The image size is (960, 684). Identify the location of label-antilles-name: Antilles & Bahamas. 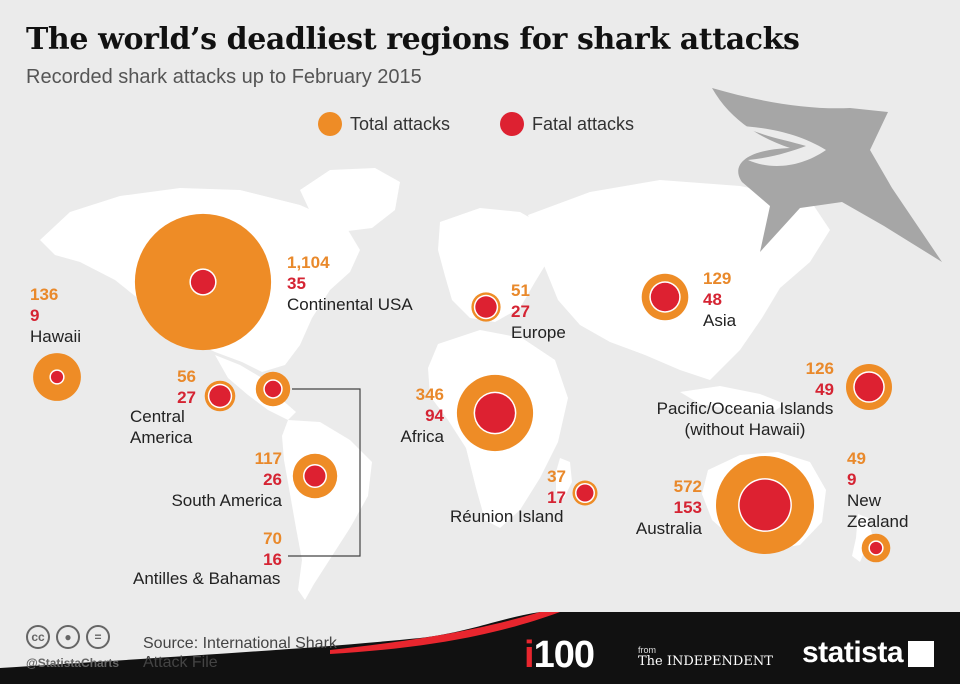
(206, 578).